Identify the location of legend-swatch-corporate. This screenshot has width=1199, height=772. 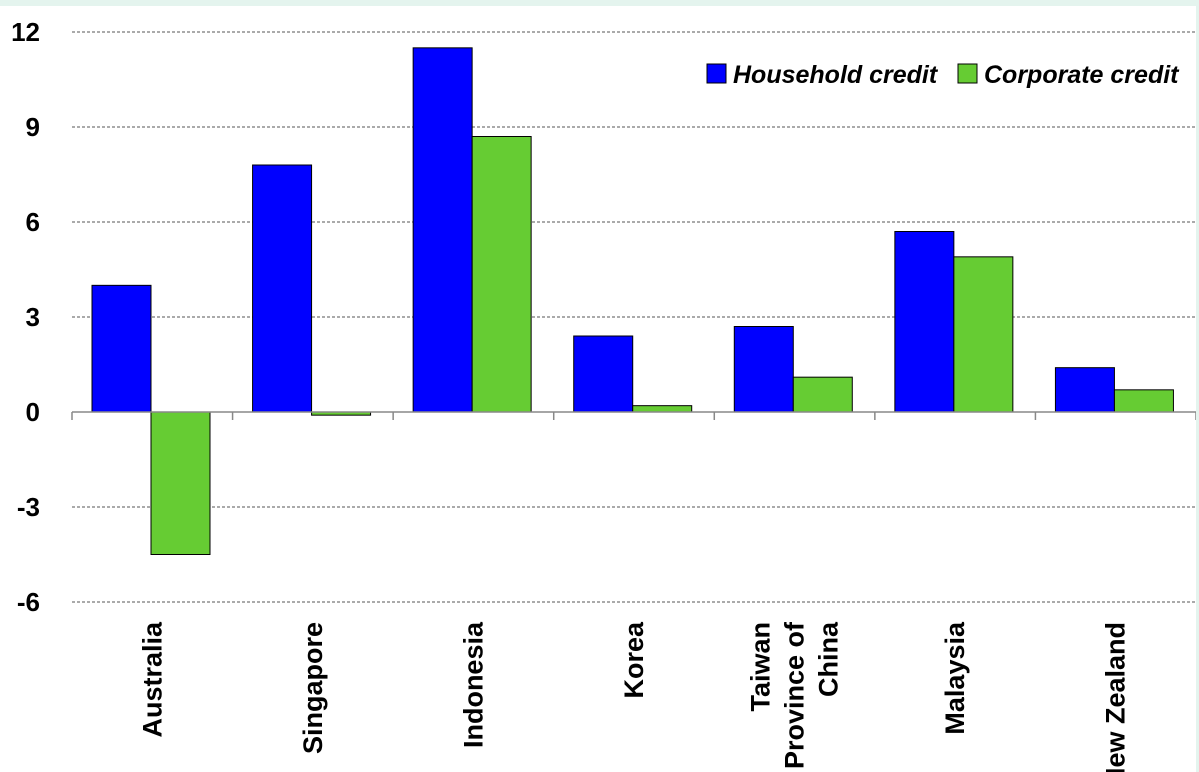
(967, 73).